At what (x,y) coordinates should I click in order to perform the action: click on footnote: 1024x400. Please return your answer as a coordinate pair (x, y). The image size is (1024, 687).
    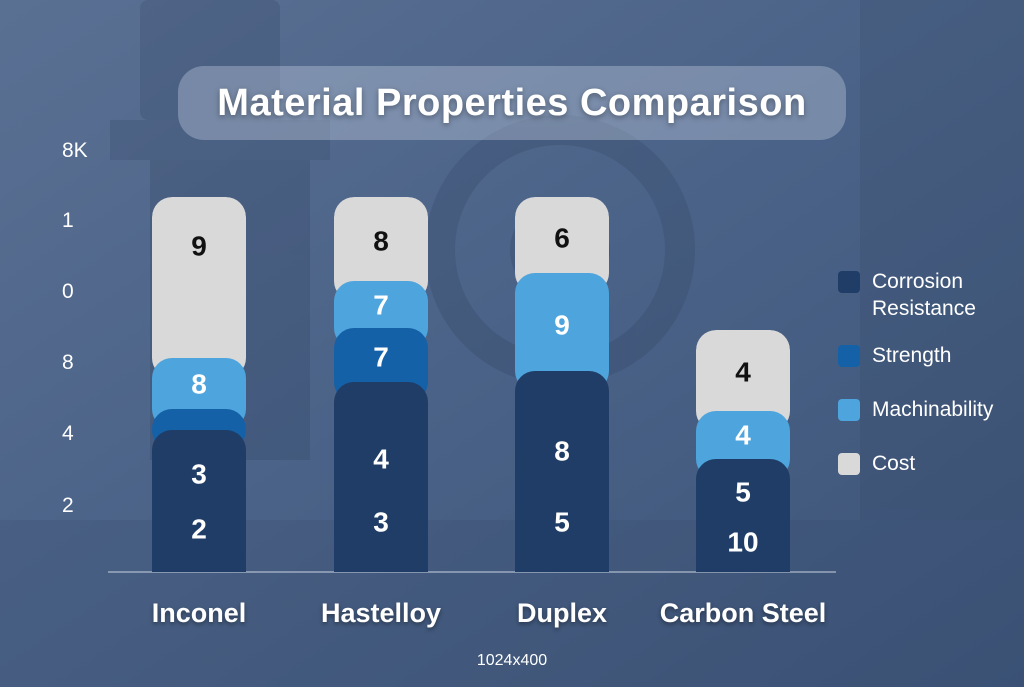
    Looking at the image, I should click on (512, 660).